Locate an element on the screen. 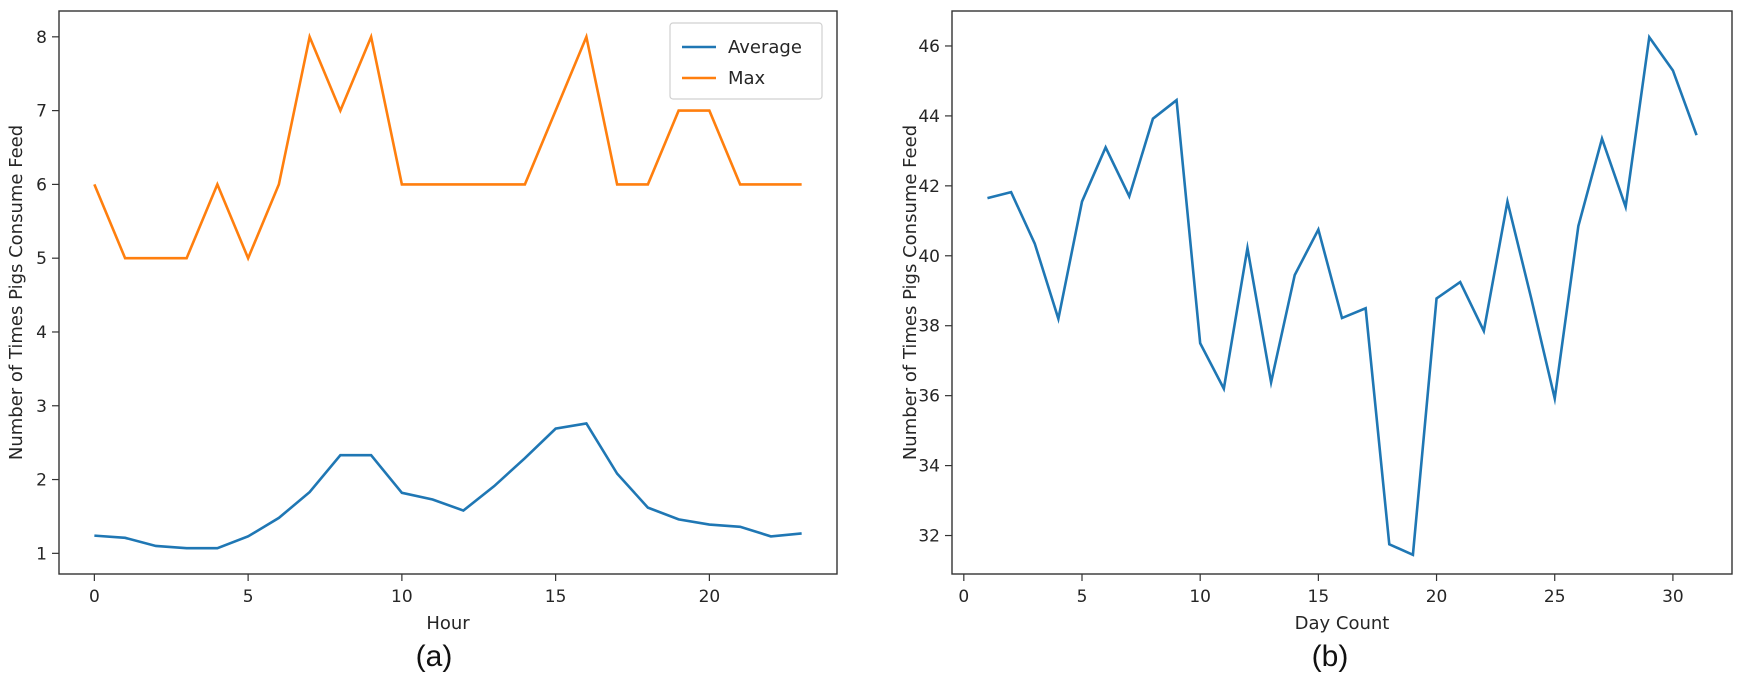  y-tick-label: 42 is located at coordinates (929, 187).